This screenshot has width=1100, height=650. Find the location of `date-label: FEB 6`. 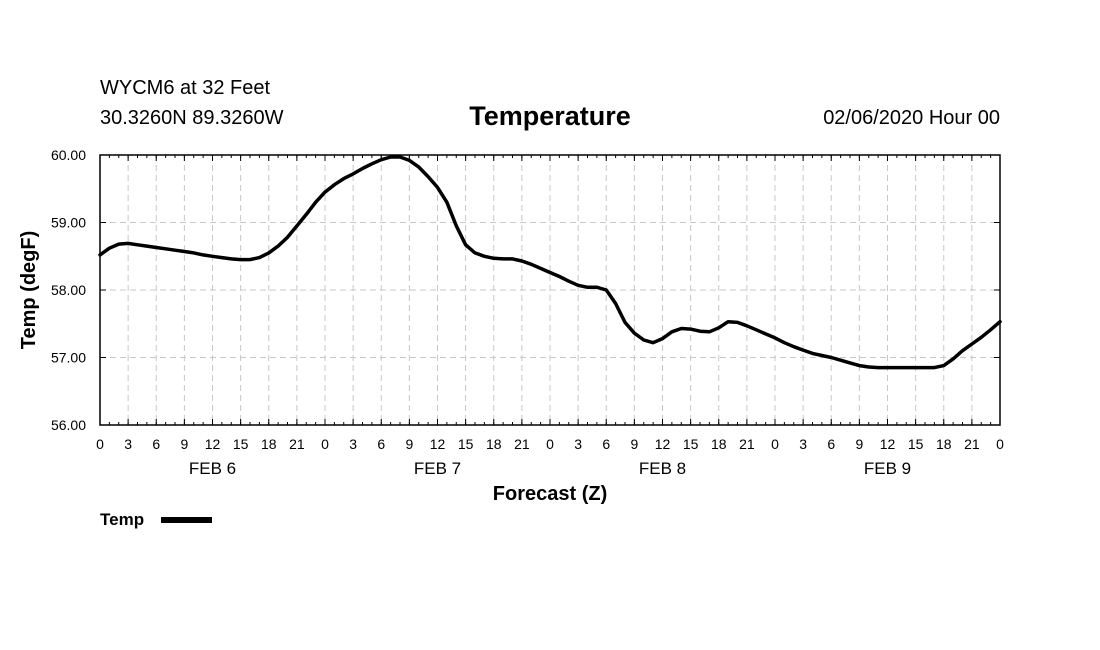

date-label: FEB 6 is located at coordinates (212, 468).